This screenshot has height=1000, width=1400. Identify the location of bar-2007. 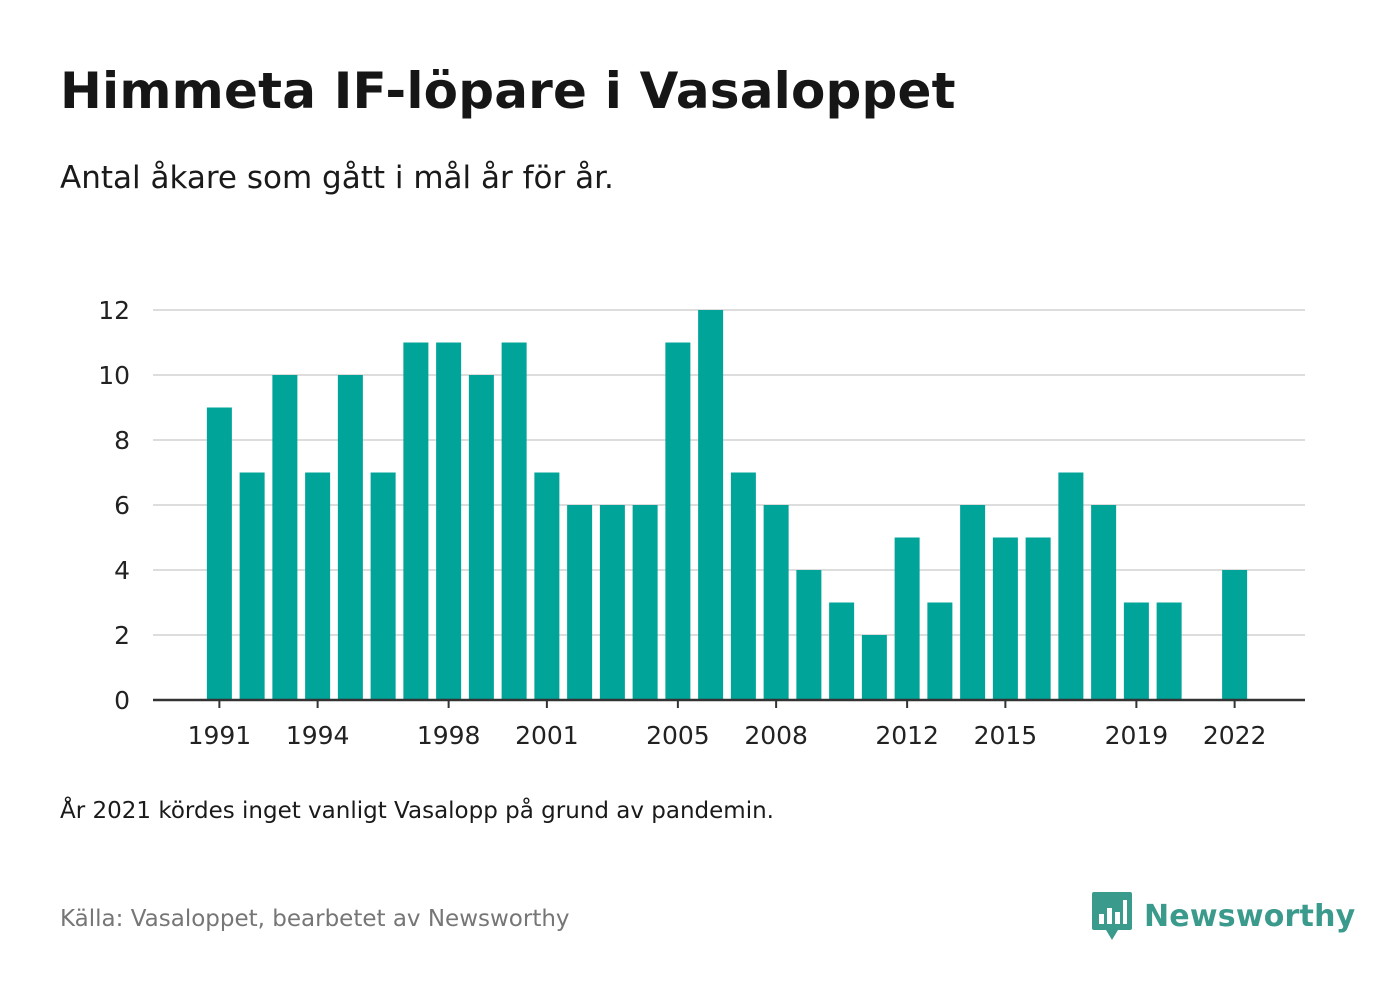
(743, 586).